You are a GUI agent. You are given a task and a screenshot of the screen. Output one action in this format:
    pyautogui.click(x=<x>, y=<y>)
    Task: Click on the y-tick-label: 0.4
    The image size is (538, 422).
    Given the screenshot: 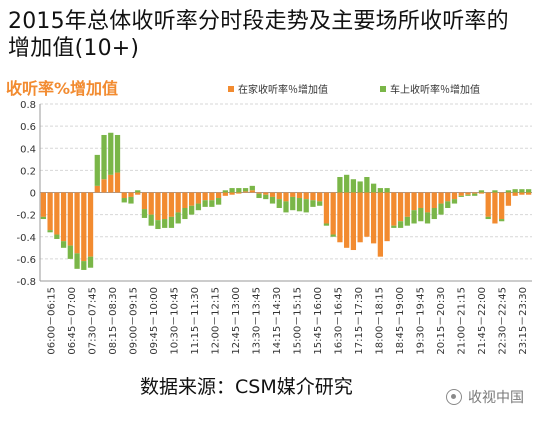 What is the action you would take?
    pyautogui.click(x=28, y=149)
    